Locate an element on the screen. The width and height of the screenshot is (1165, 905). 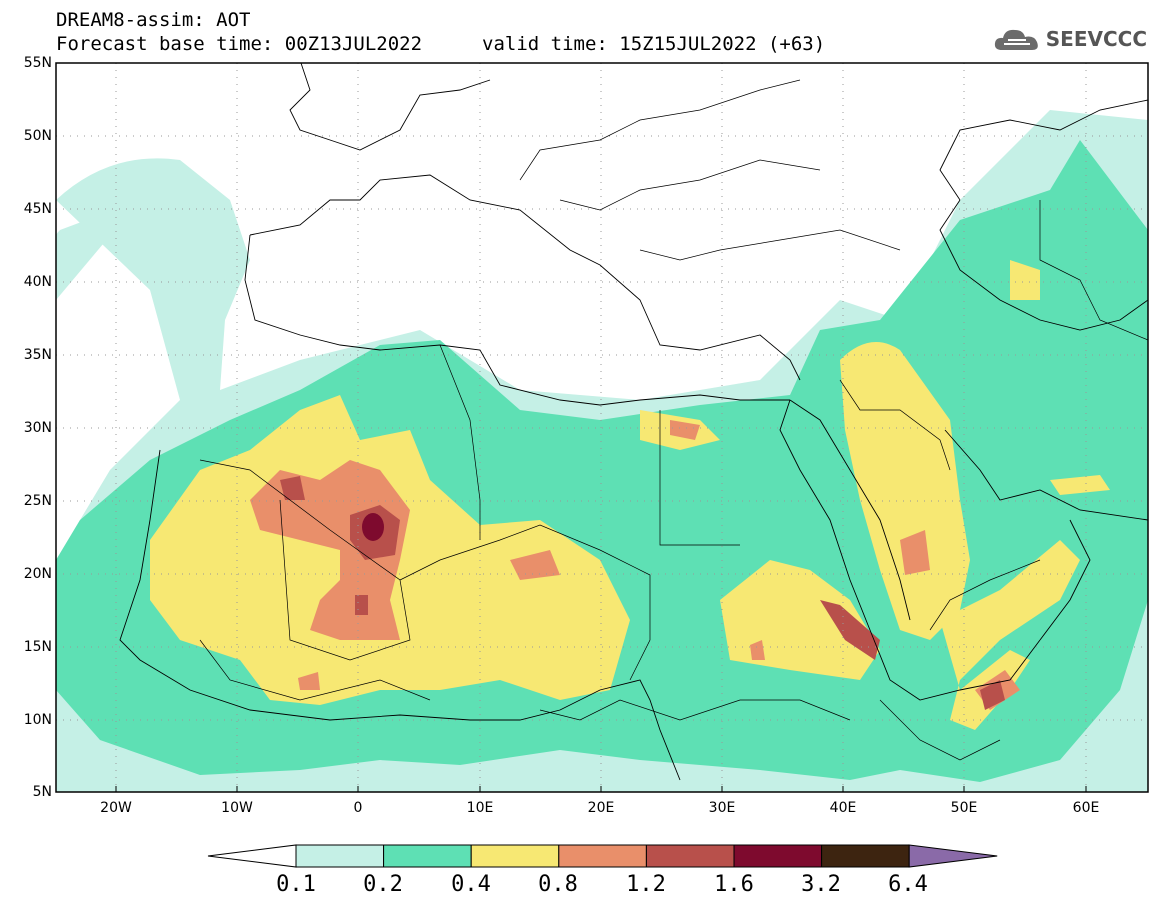
colorbar-label-3.2: 3.2 is located at coordinates (821, 884).